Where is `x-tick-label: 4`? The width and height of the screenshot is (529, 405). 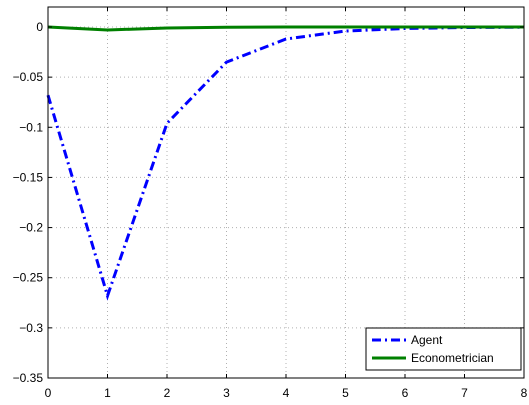
x-tick-label: 4 is located at coordinates (286, 393).